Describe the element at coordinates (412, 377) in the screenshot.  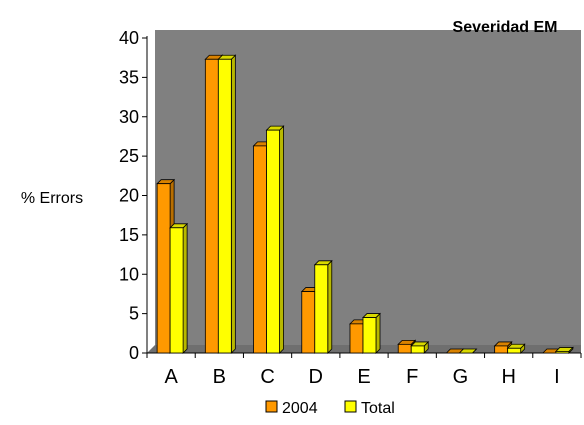
I see `x-tick-label: F` at that location.